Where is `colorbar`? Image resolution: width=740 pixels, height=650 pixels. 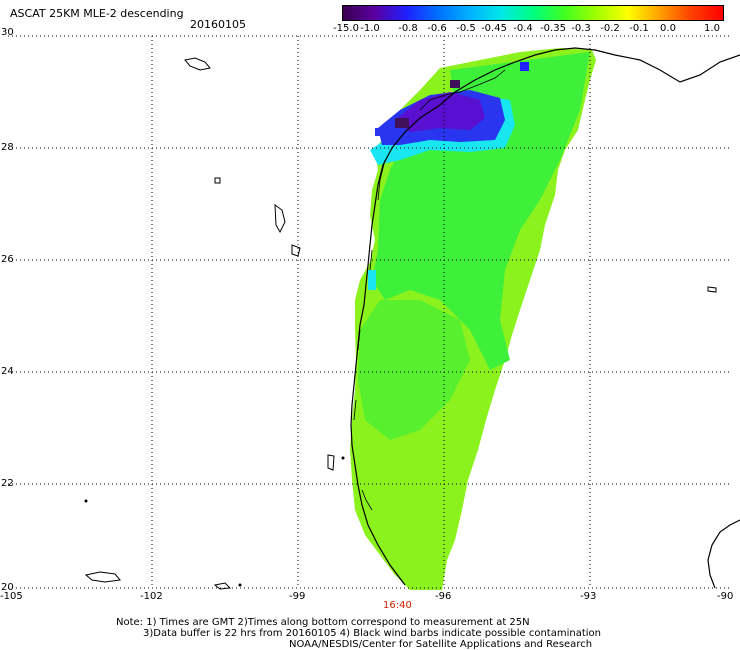
colorbar is located at coordinates (533, 13).